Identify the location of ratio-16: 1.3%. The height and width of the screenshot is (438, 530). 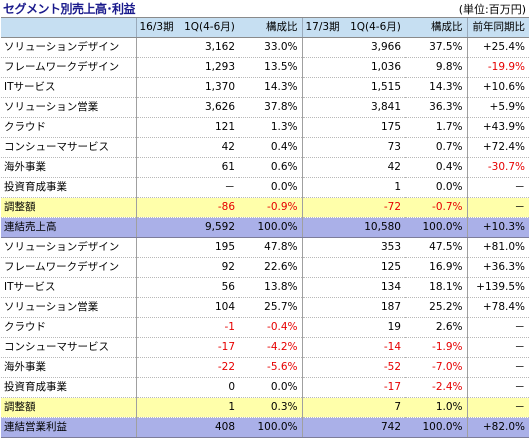
(270, 127).